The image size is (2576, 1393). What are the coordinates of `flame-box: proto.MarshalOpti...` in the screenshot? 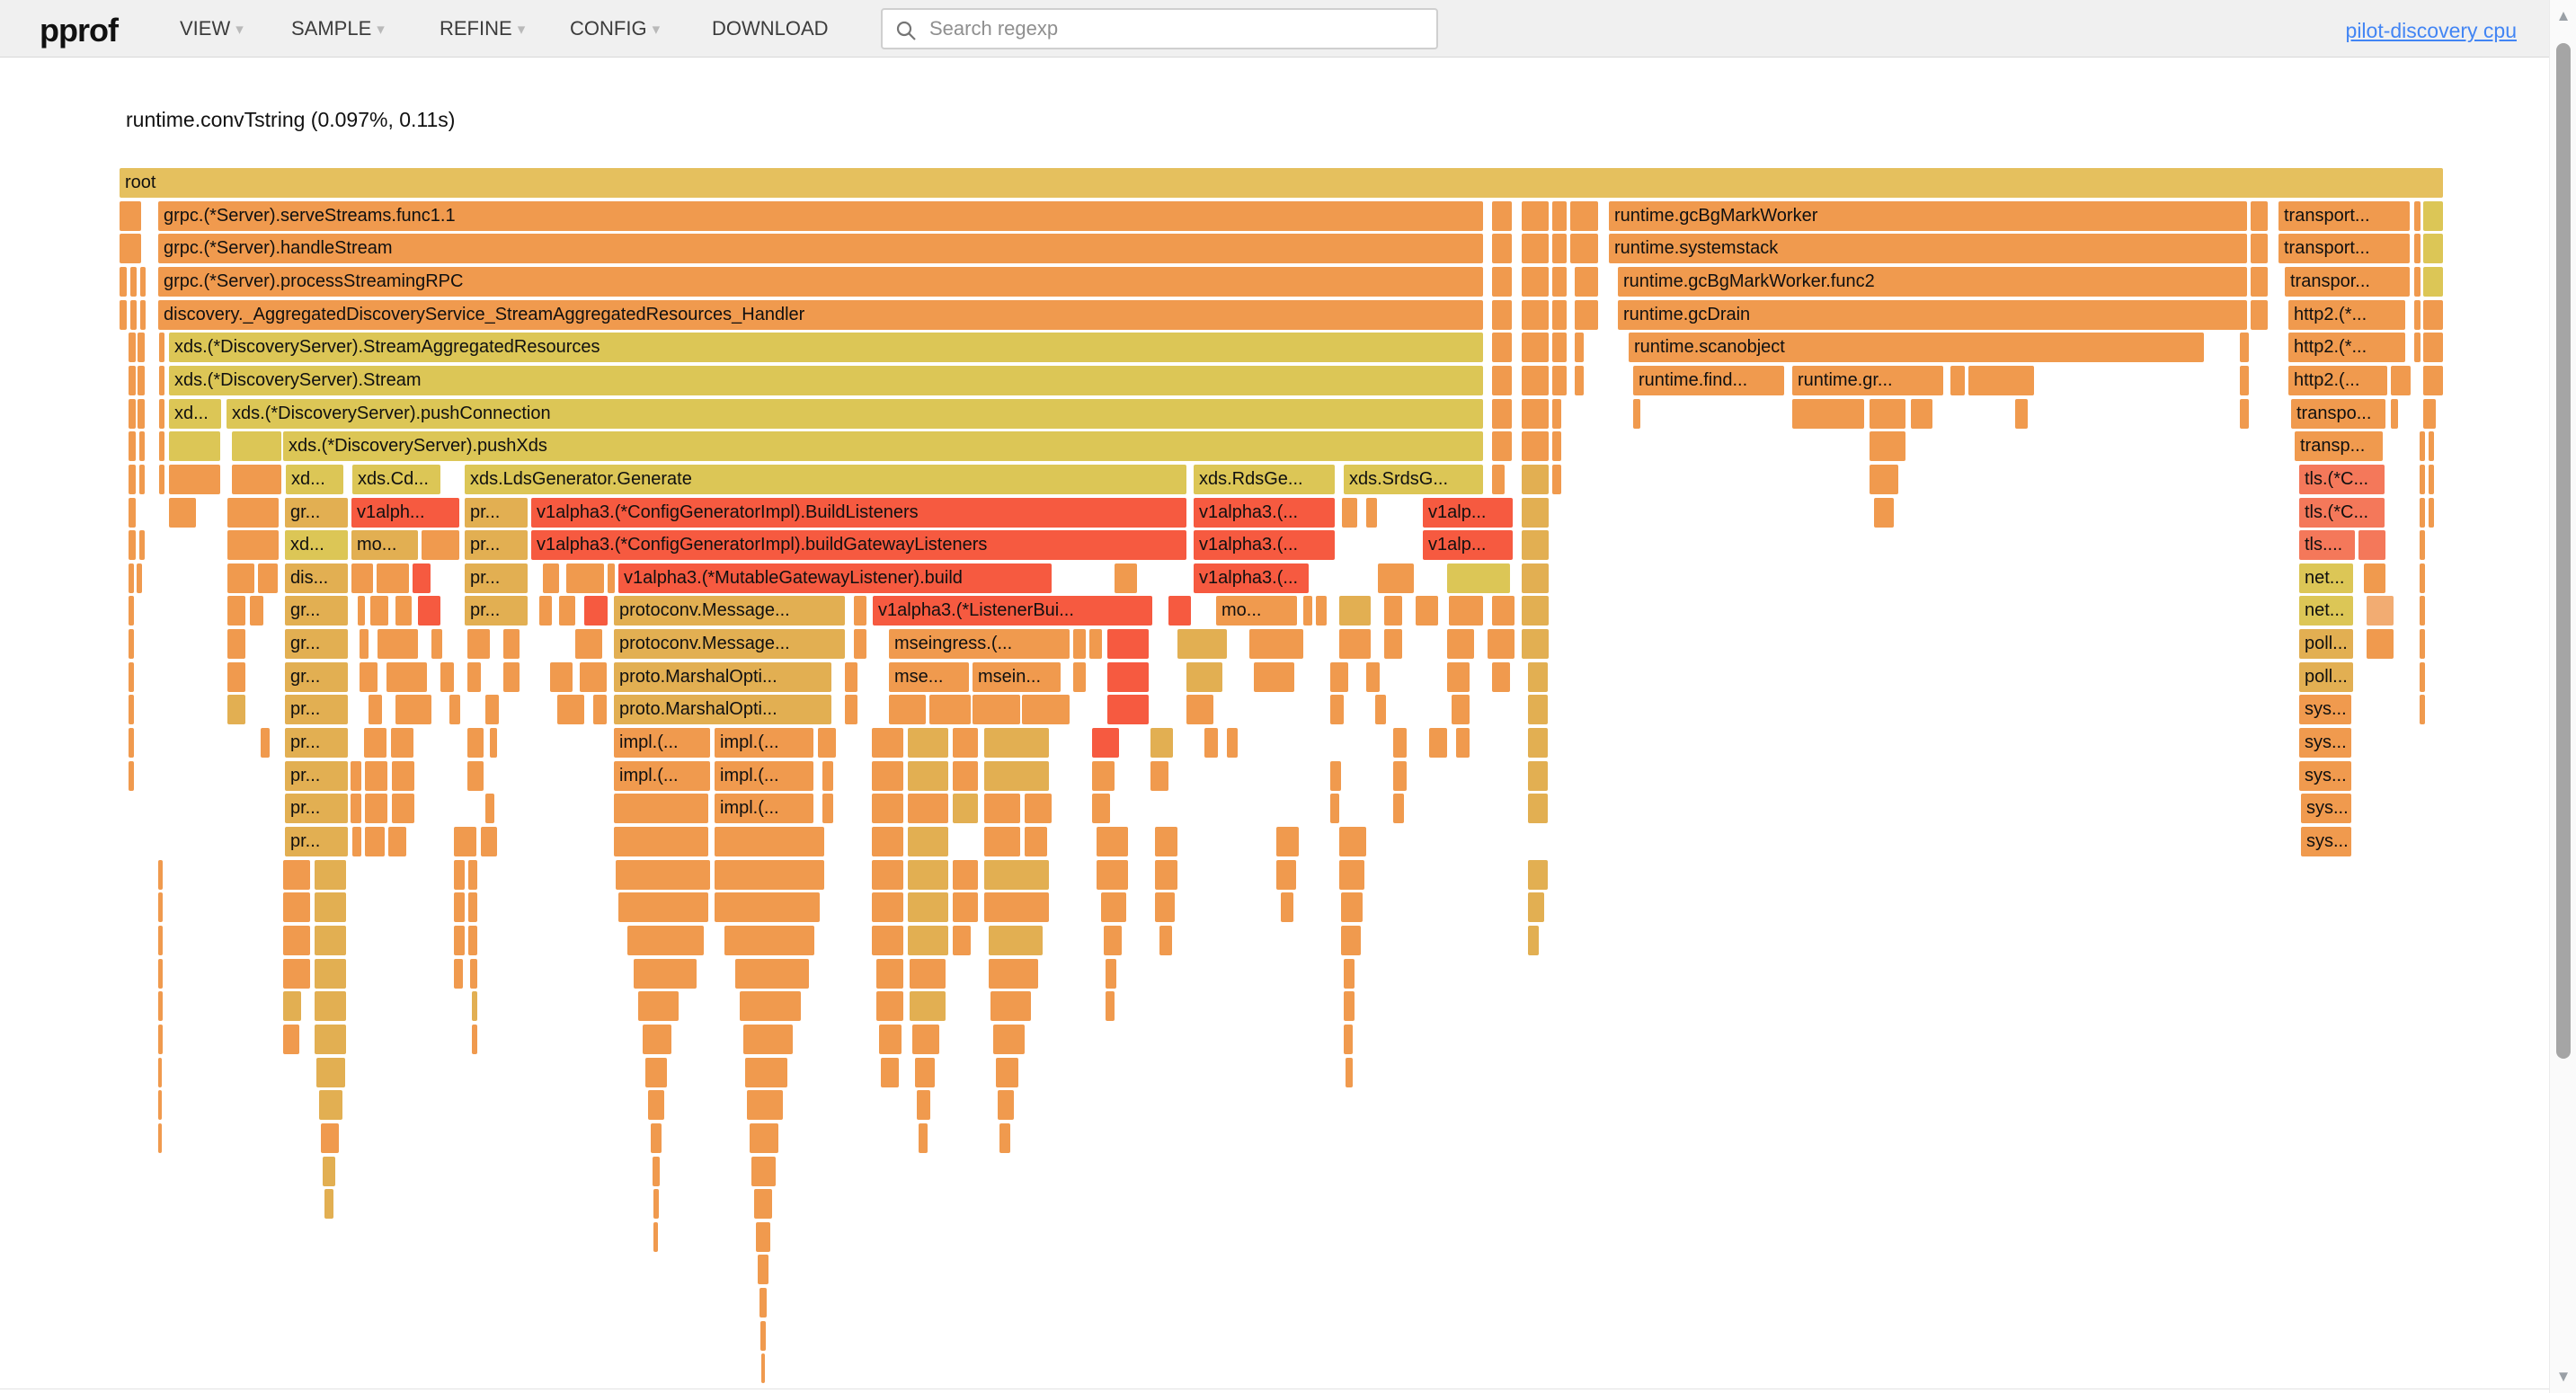 It's located at (722, 676).